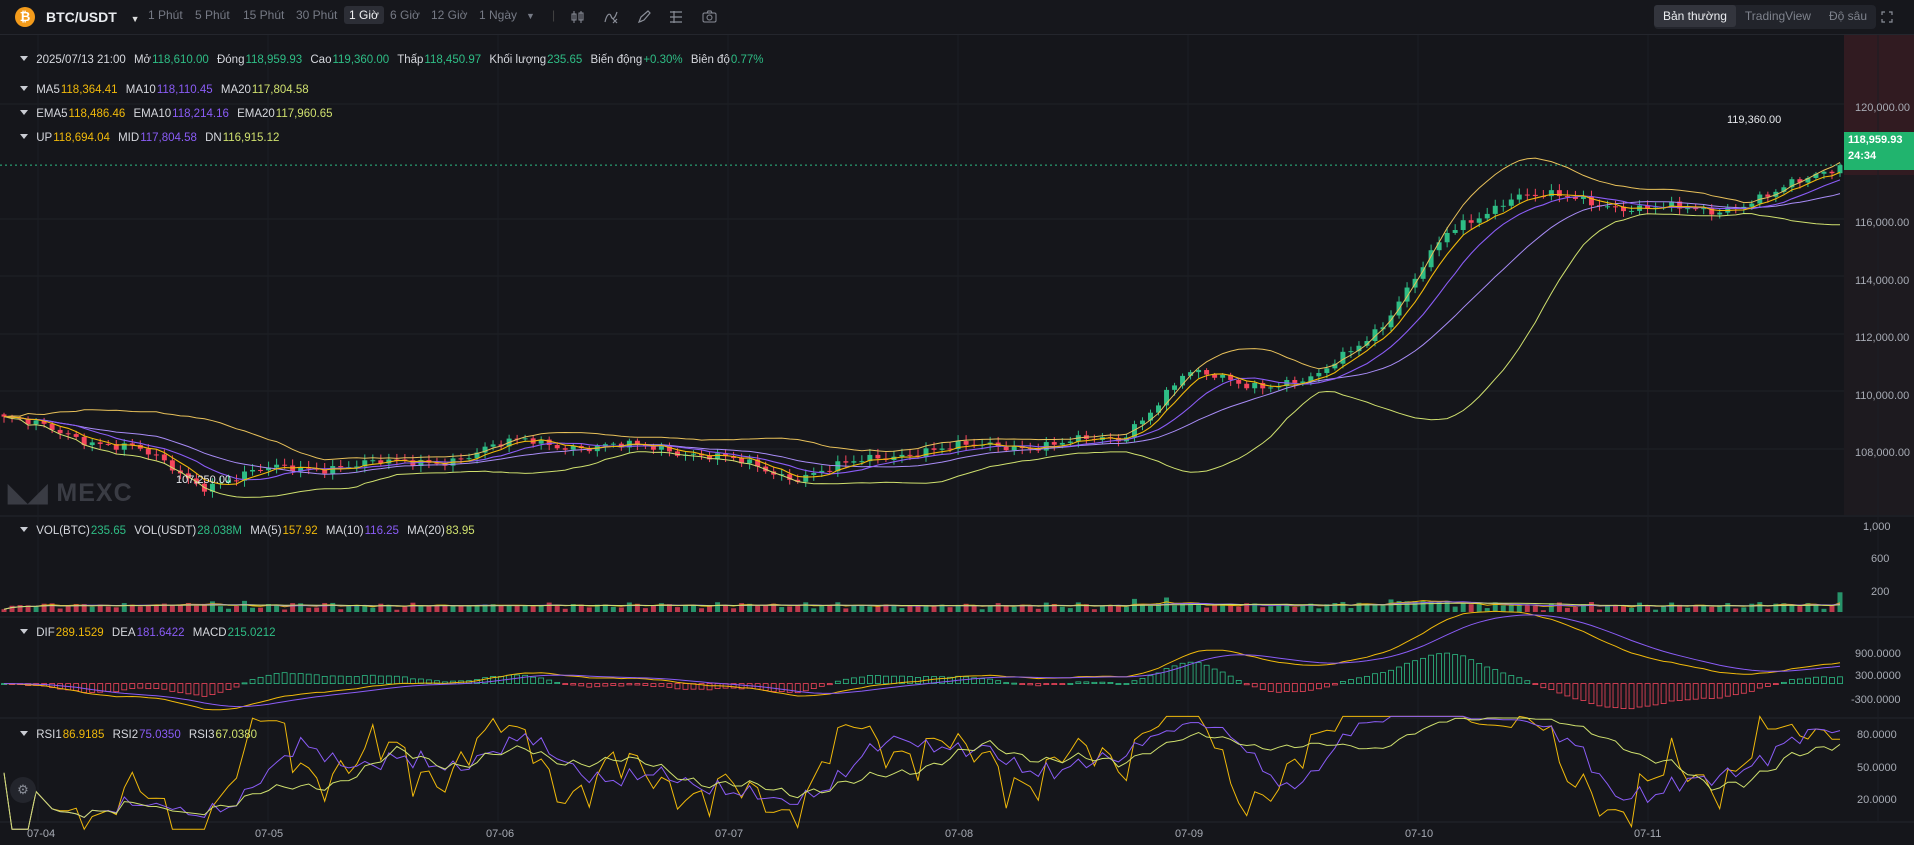  What do you see at coordinates (94, 493) in the screenshot?
I see `watermark-text: MEXC` at bounding box center [94, 493].